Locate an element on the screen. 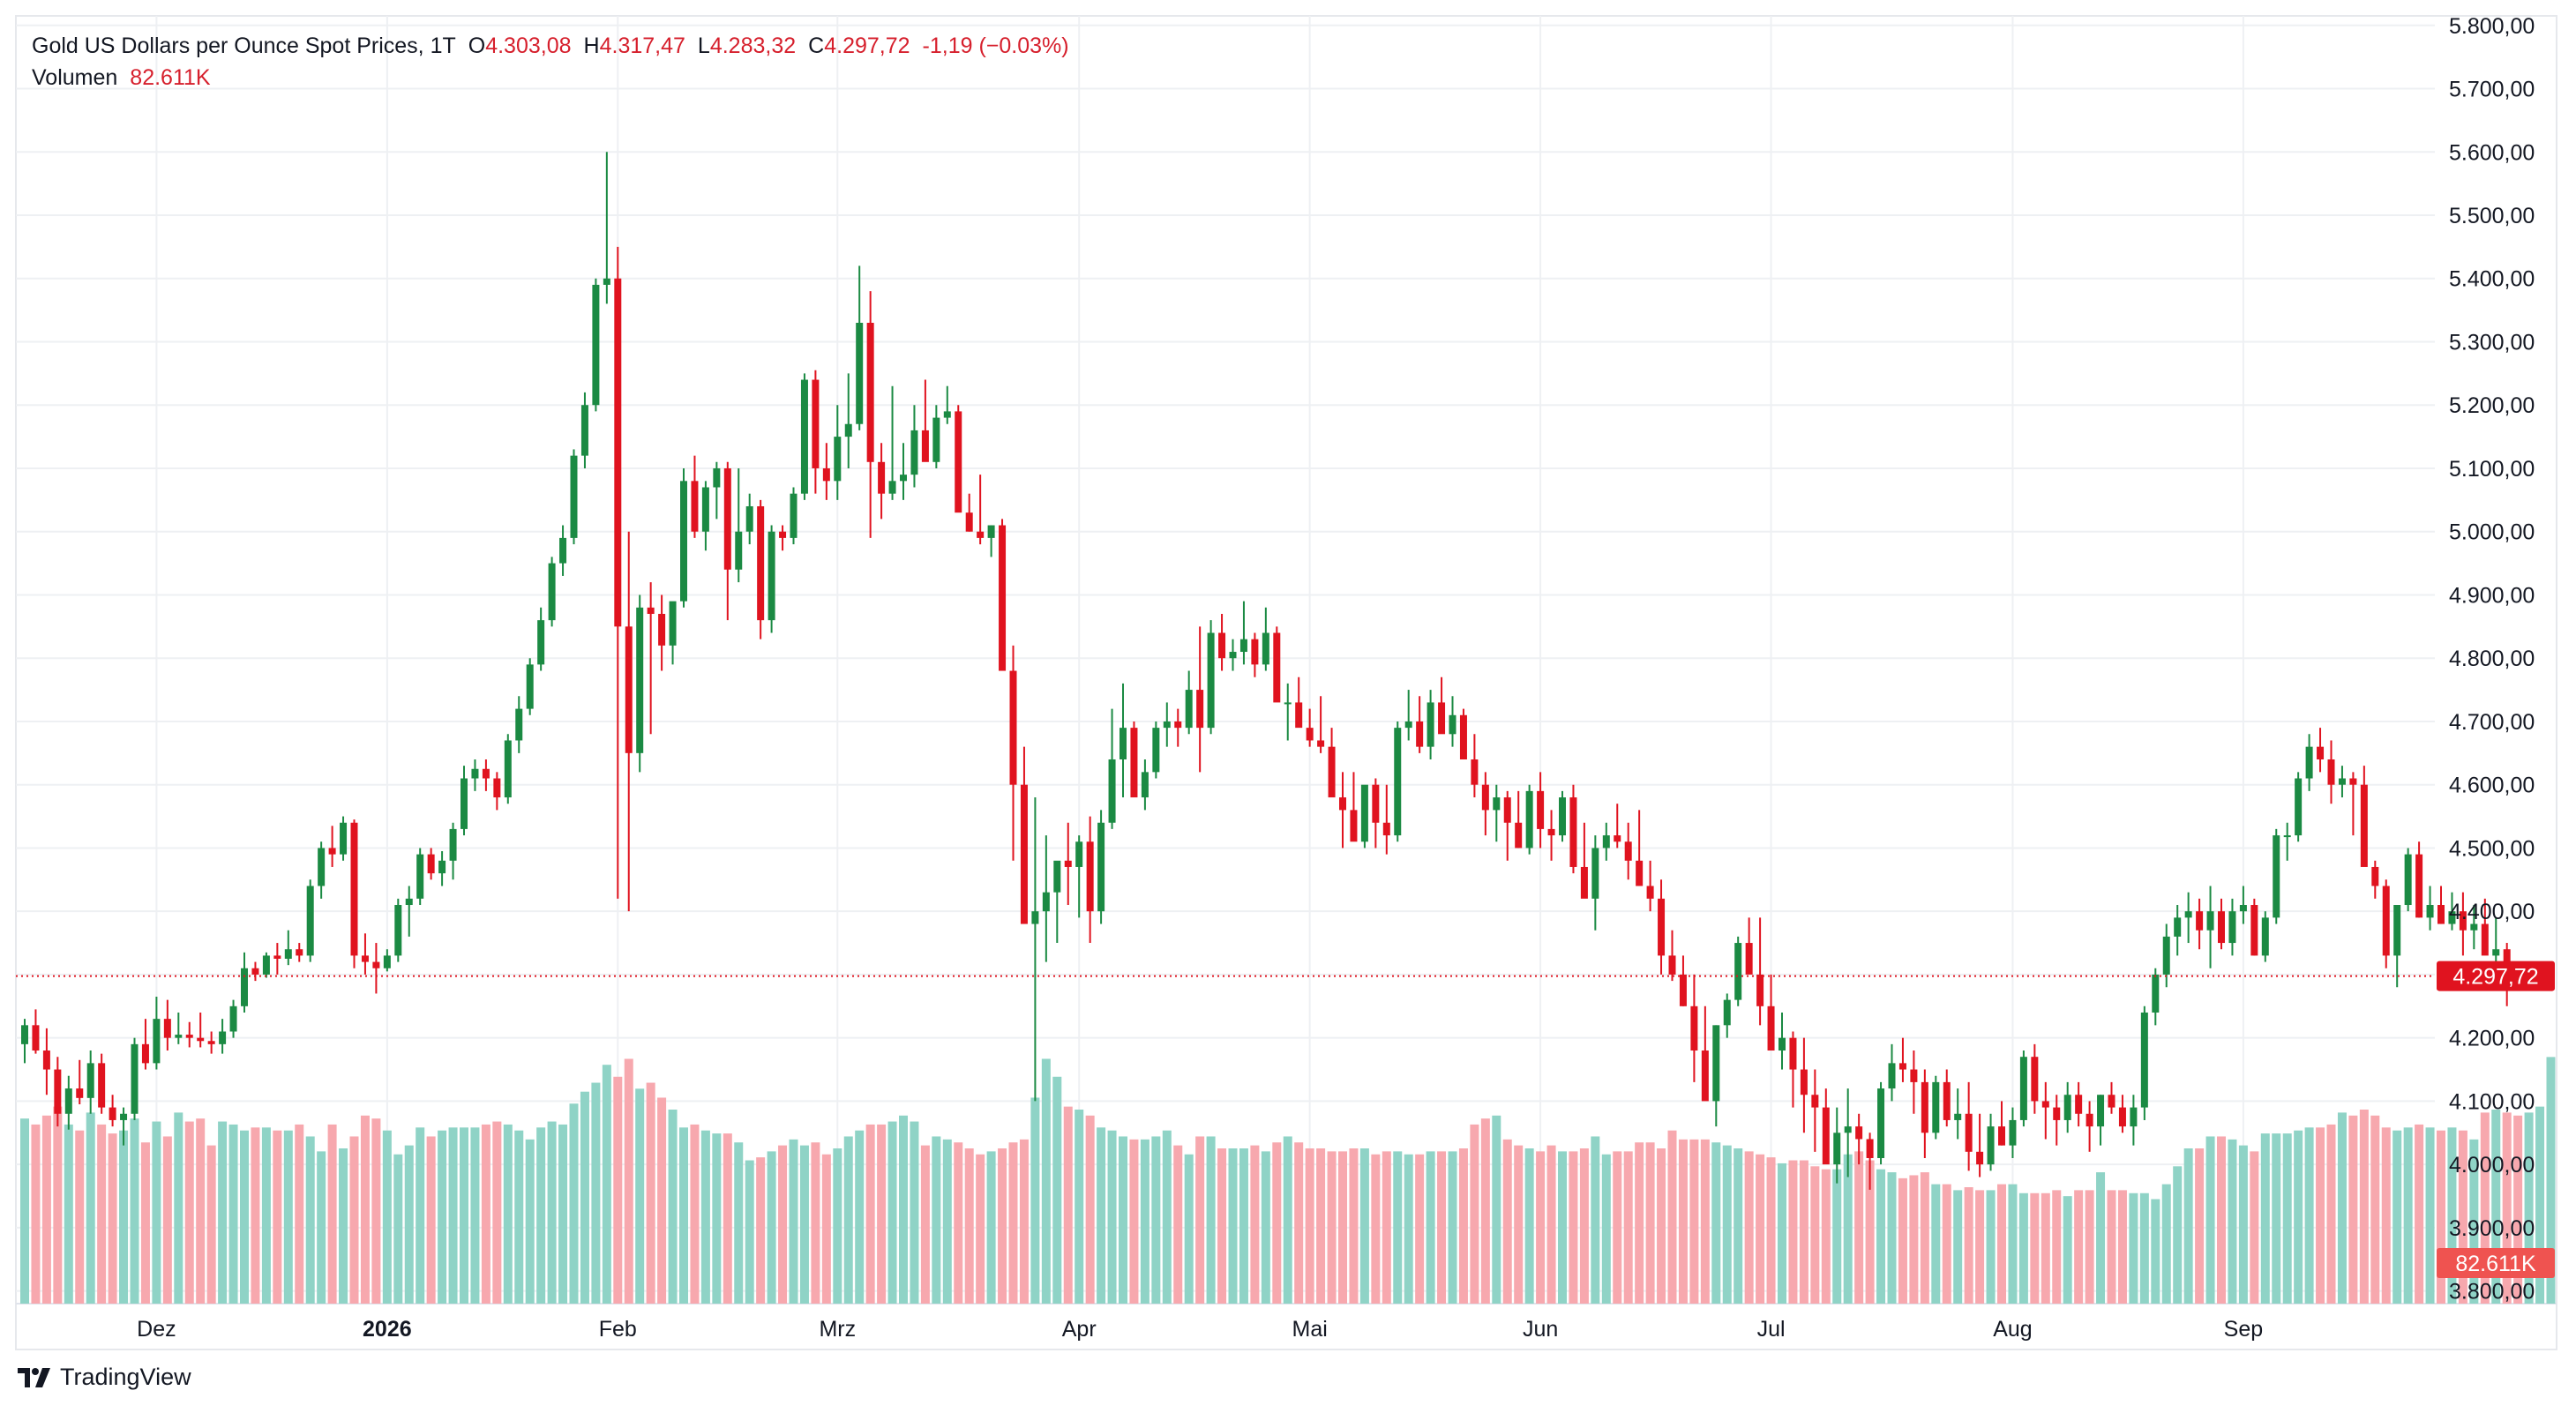 The height and width of the screenshot is (1413, 2576). y-tick-label: 5.500,00 is located at coordinates (2492, 216).